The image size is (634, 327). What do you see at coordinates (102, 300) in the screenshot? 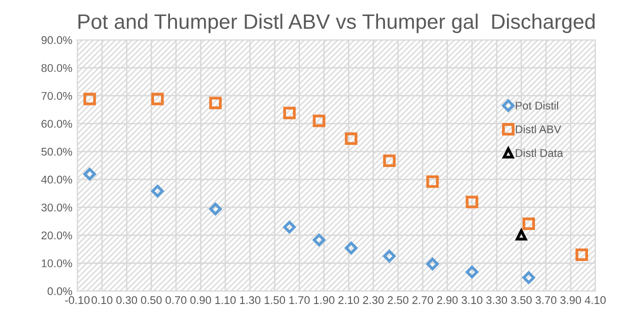
I see `x-tick-label: 0.10` at bounding box center [102, 300].